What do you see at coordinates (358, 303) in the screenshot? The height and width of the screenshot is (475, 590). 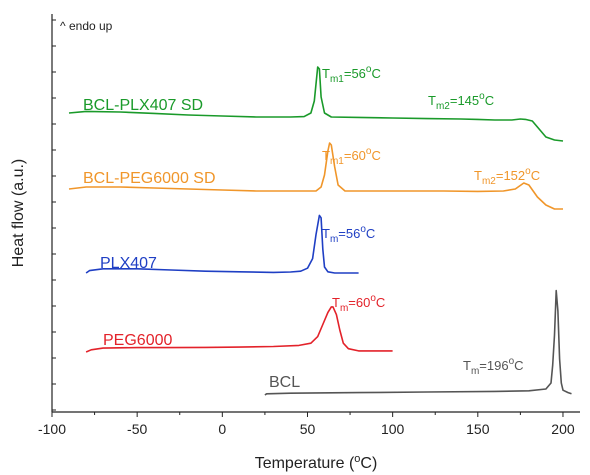 I see `melting-annotation: Tm=60oC` at bounding box center [358, 303].